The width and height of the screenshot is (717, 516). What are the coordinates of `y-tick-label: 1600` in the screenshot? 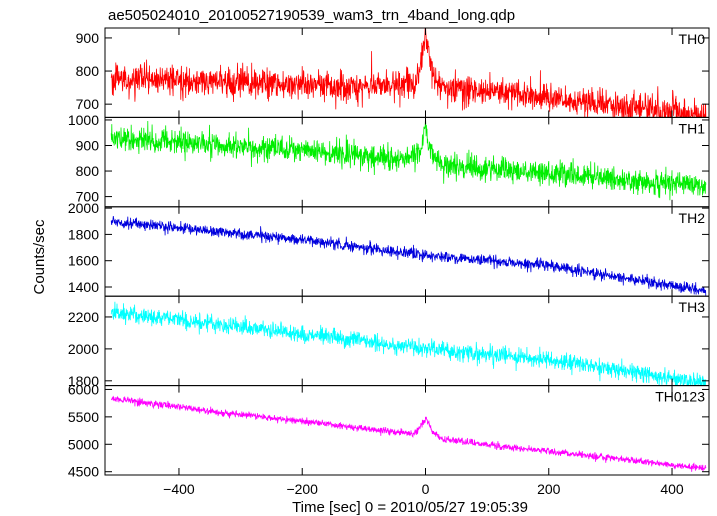 It's located at (83, 261).